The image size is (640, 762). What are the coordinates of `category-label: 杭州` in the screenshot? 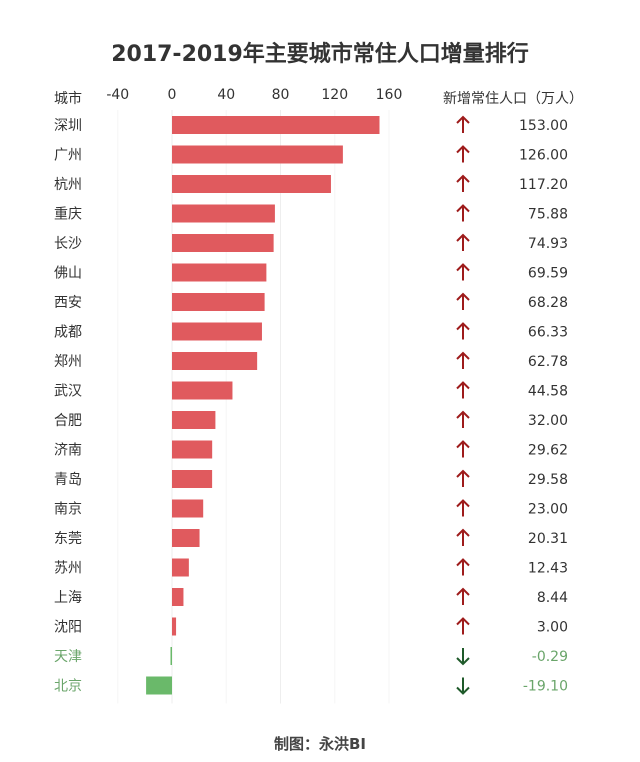 It's located at (68, 185).